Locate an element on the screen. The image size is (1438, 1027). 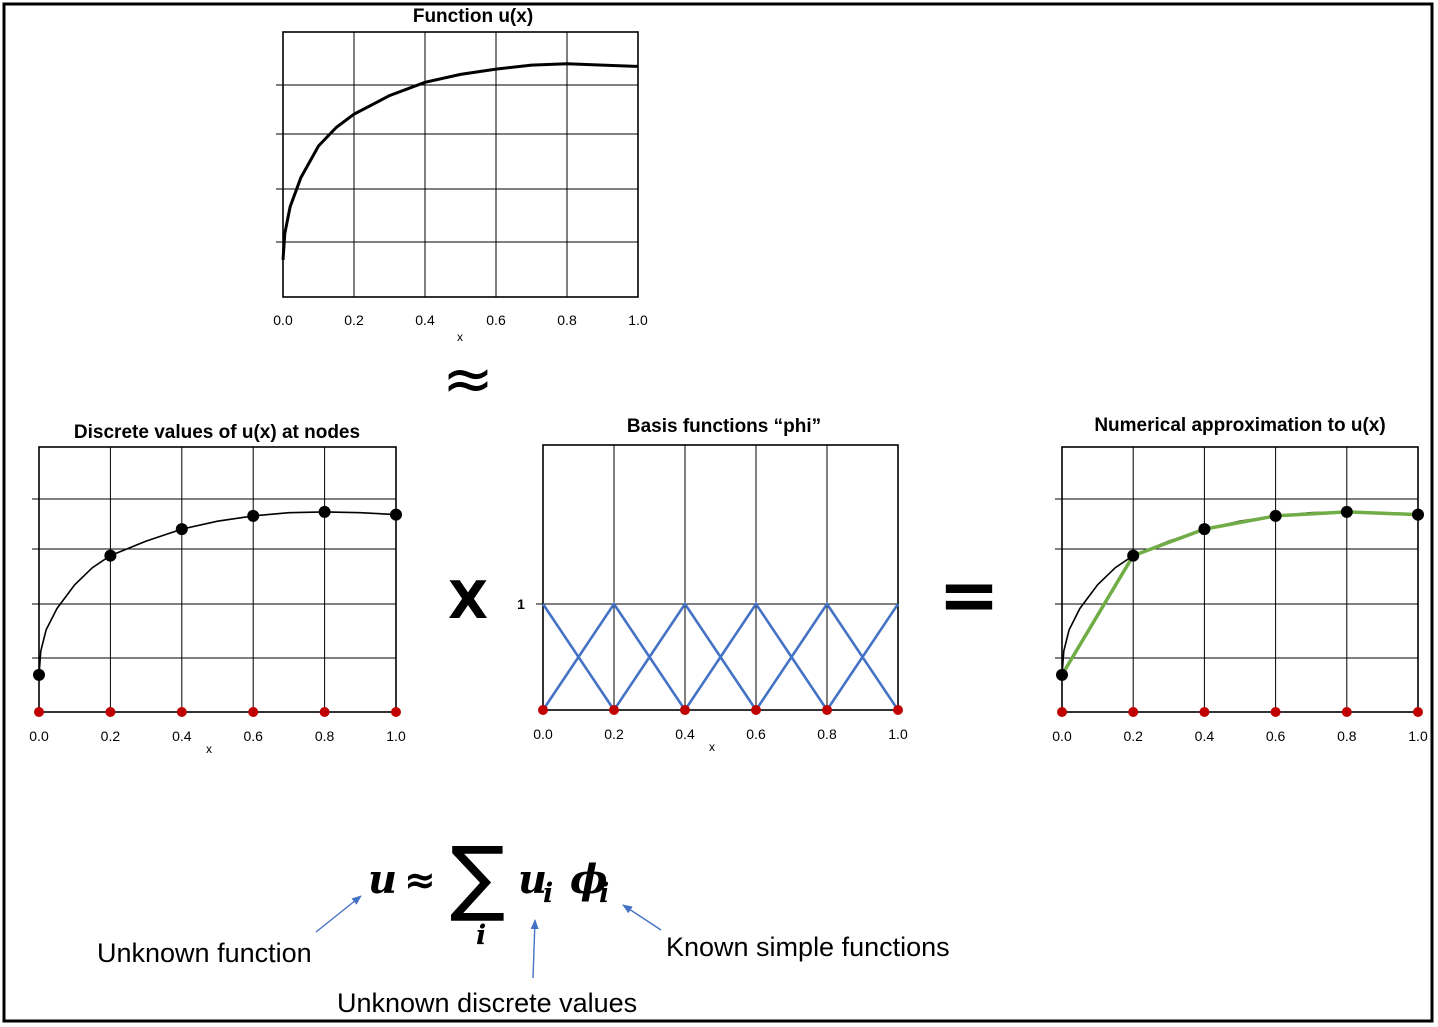
equation-phi: ϕ is located at coordinates (589, 879).